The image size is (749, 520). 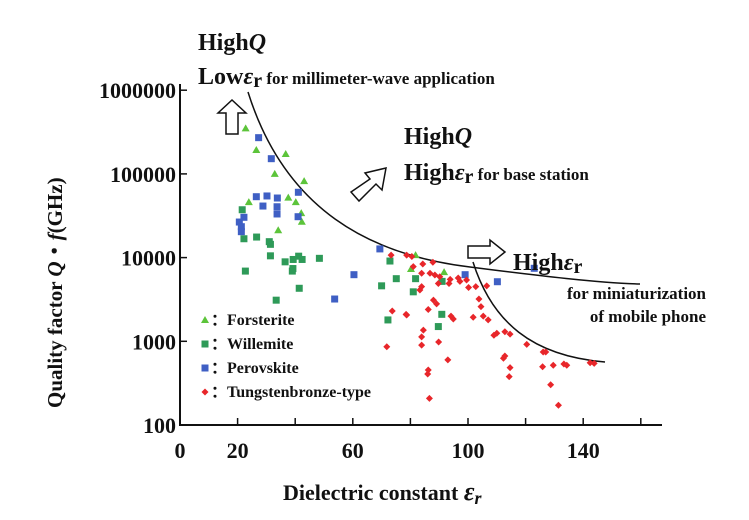 I want to click on annotation-mobile-line2: for miniaturization, so click(x=637, y=293).